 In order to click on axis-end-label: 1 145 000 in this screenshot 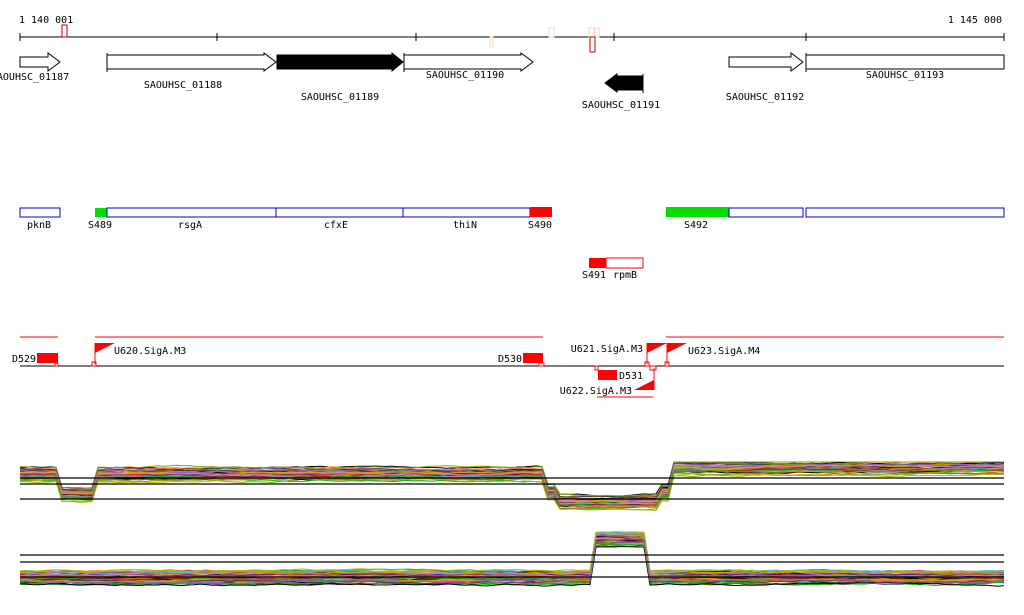, I will do `click(975, 20)`.